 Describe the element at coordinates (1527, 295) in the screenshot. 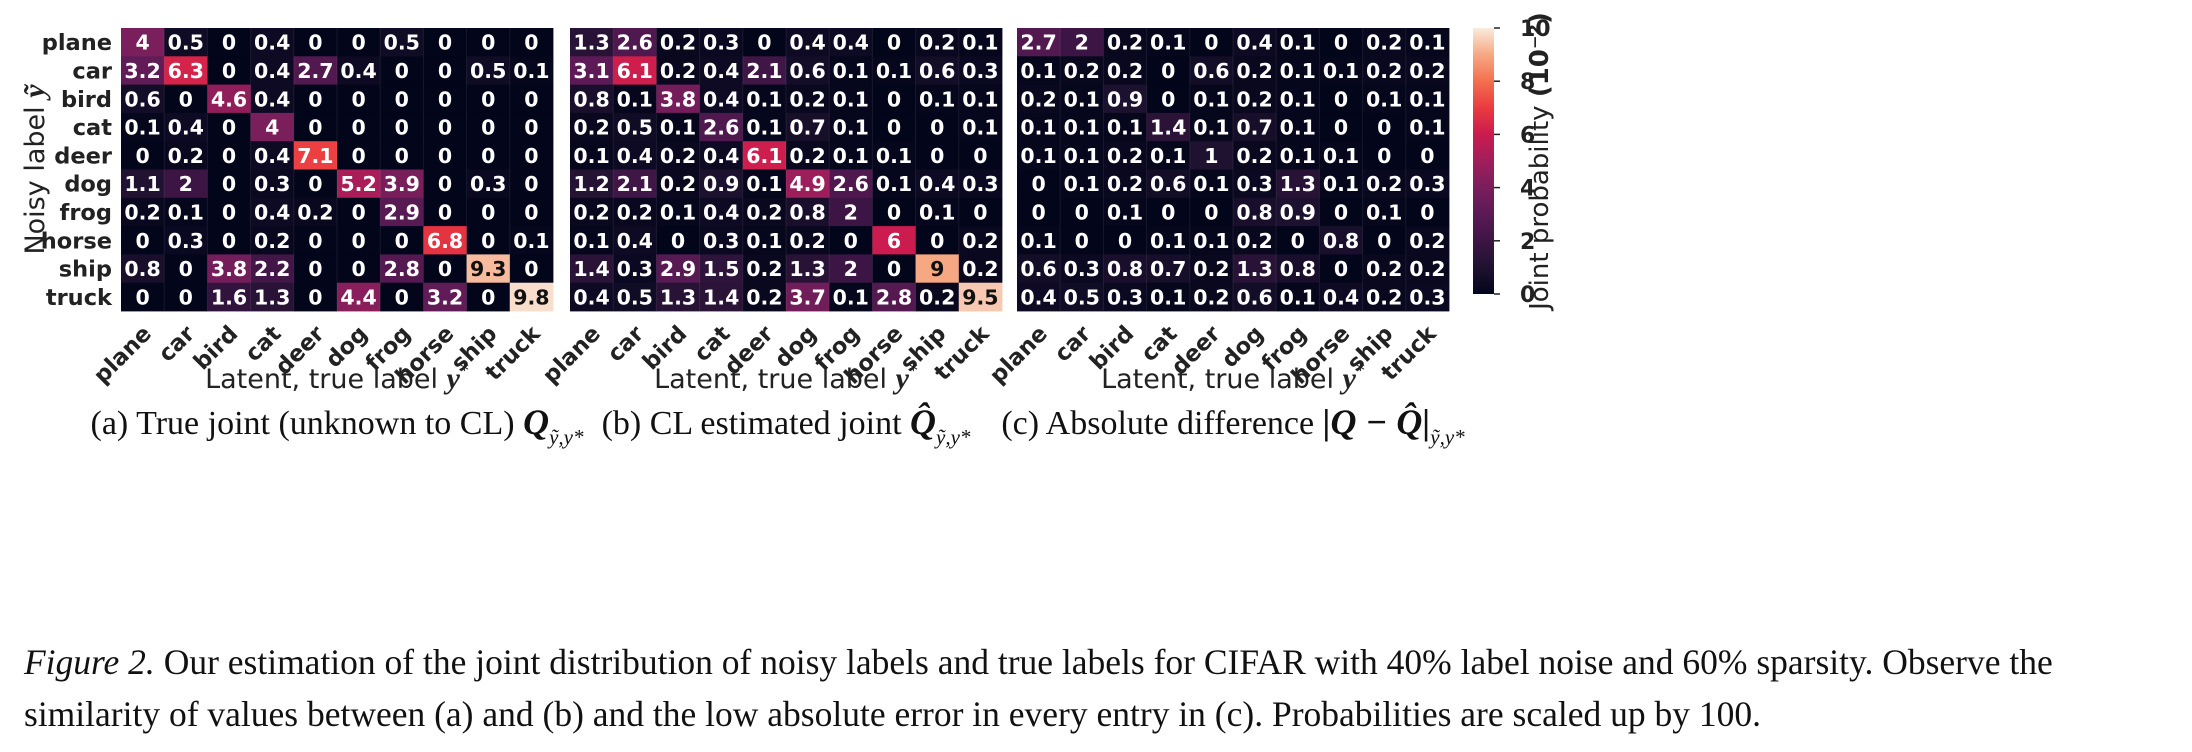

I see `colorbar-tick-label: 0` at that location.